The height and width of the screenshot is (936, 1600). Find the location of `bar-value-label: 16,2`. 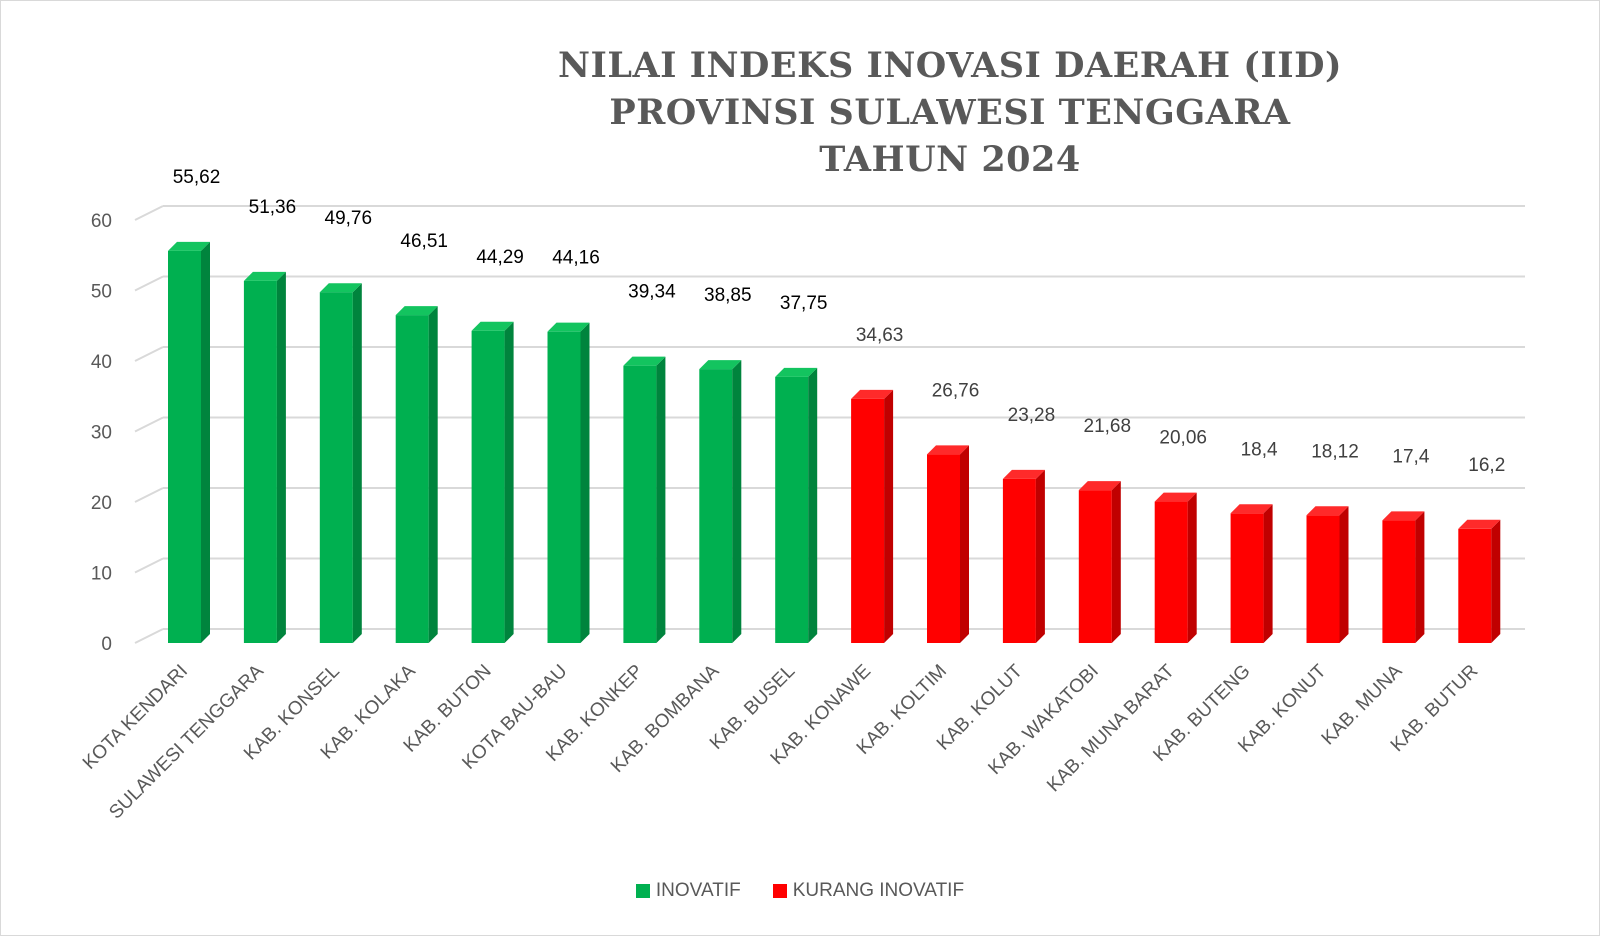

bar-value-label: 16,2 is located at coordinates (1486, 465).